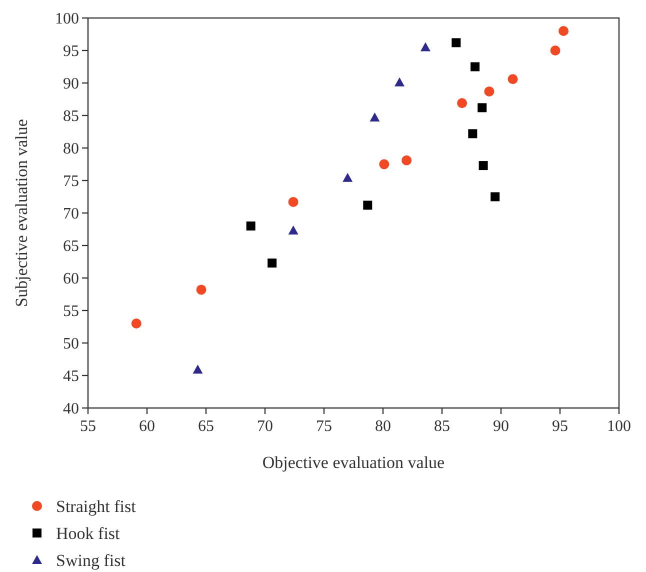 This screenshot has height=572, width=646. I want to click on x-tick-label: 100, so click(619, 426).